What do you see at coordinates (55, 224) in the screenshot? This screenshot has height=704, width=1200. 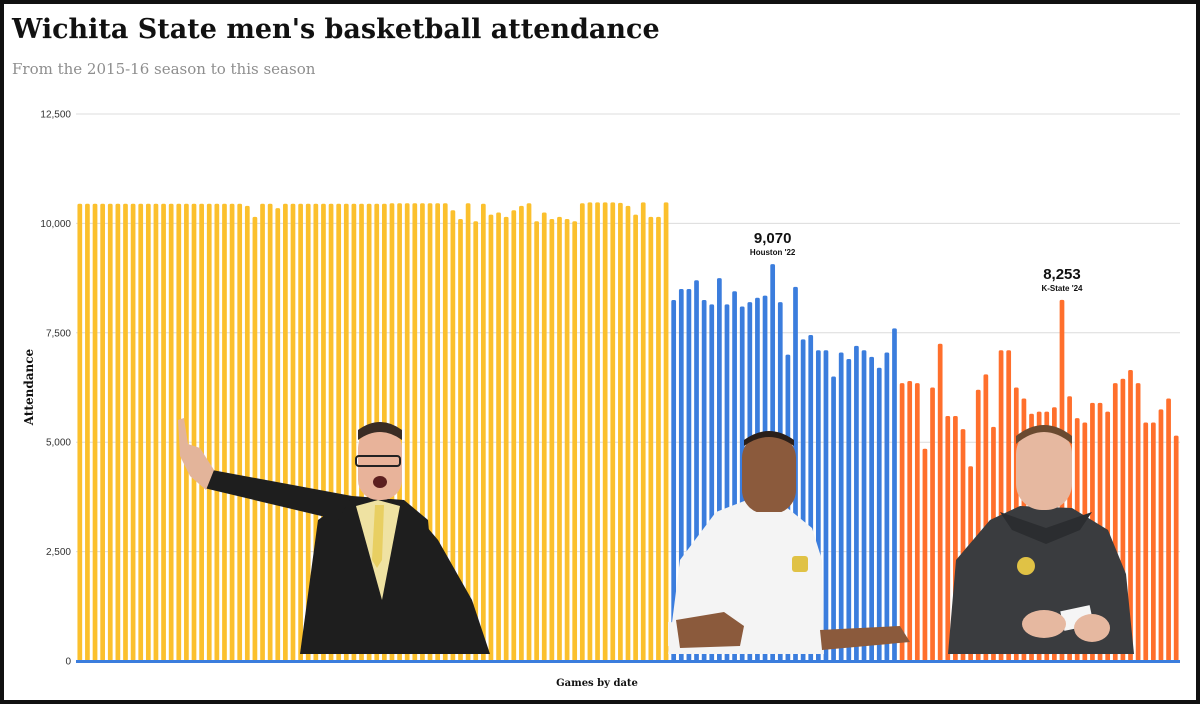 I see `y-tick-label: 10,000` at bounding box center [55, 224].